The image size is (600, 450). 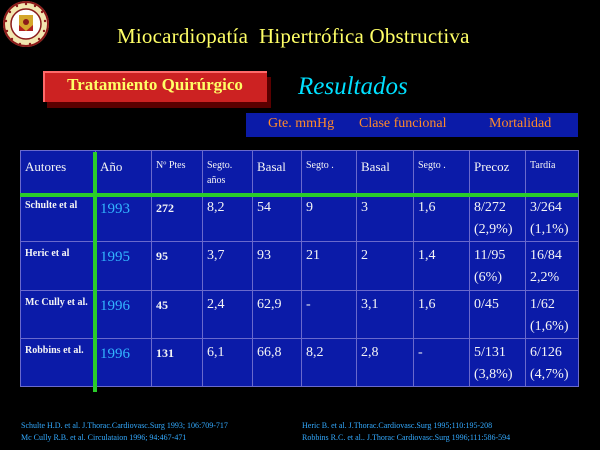 What do you see at coordinates (329, 314) in the screenshot?
I see `gradient-followup-cell: -` at bounding box center [329, 314].